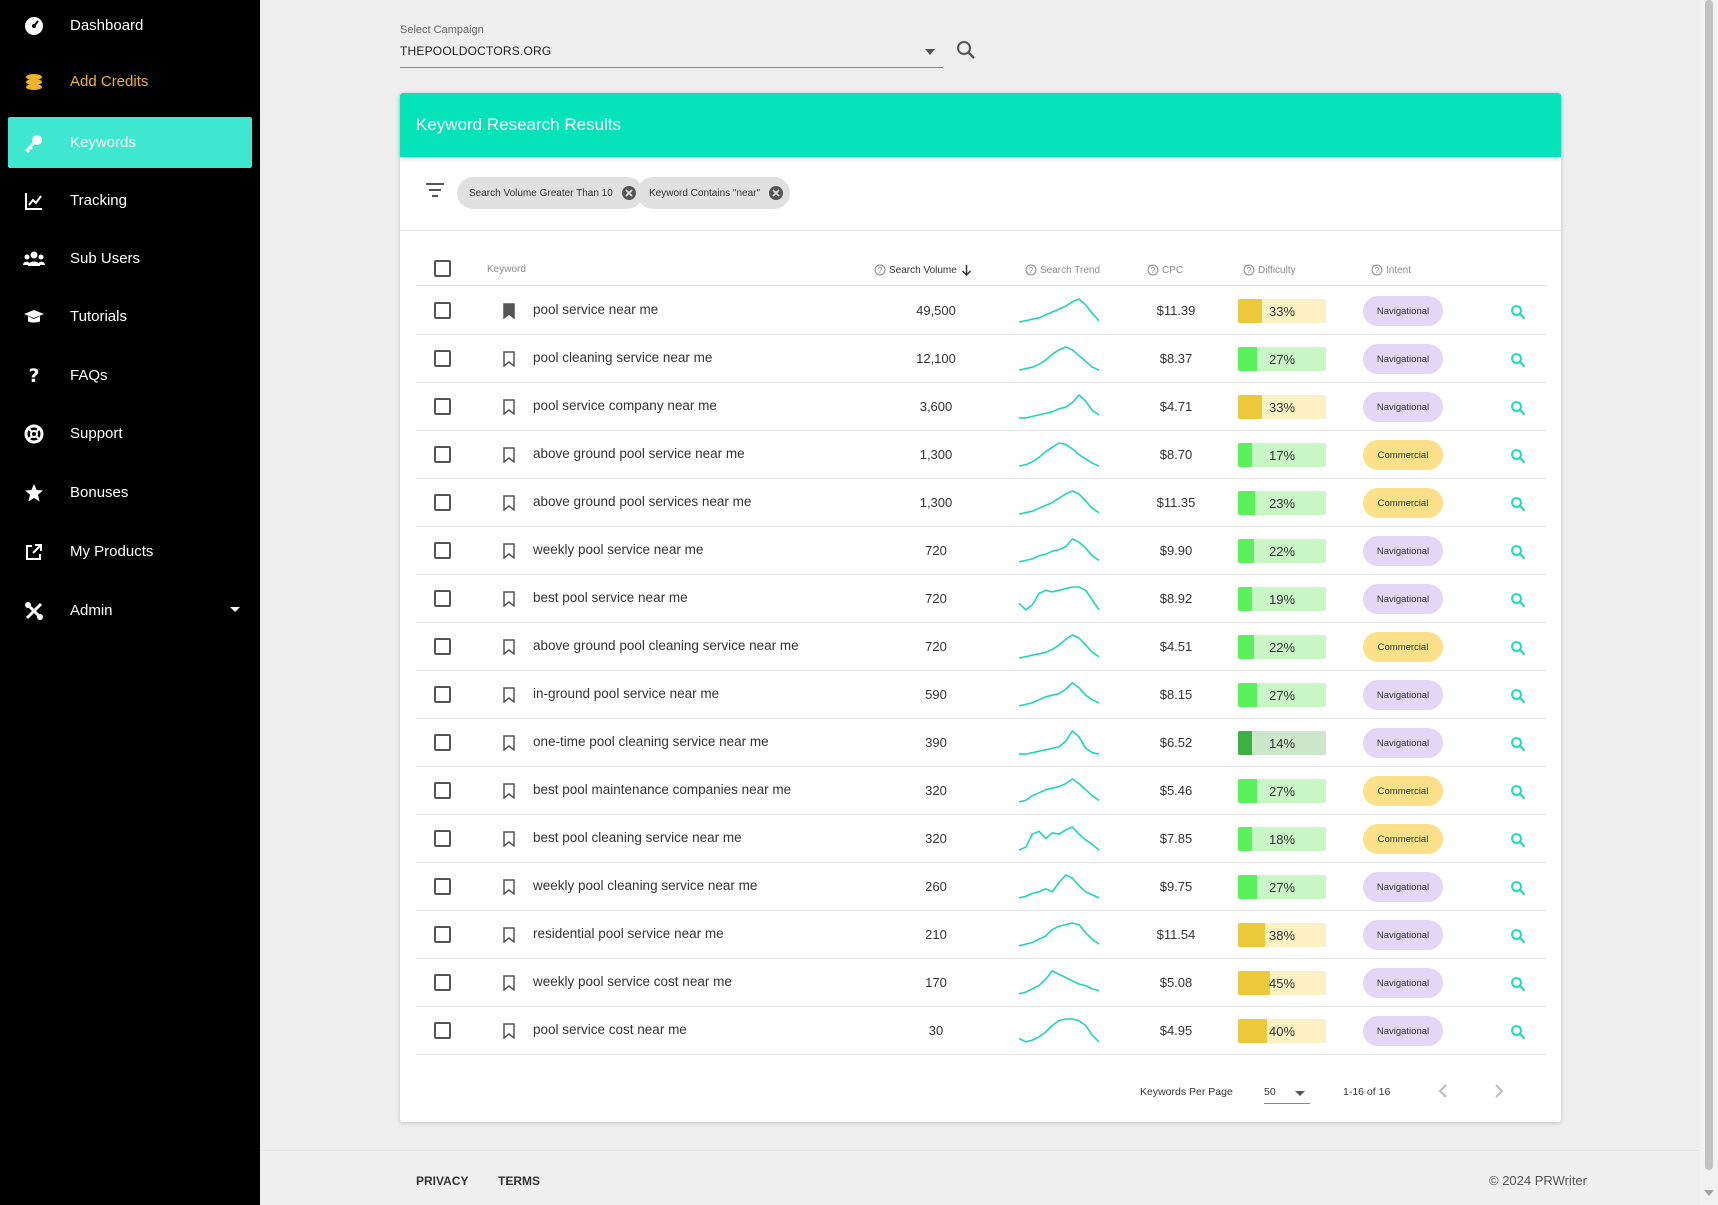  Describe the element at coordinates (923, 270) in the screenshot. I see `column-header-volume: ? Search Volume` at that location.